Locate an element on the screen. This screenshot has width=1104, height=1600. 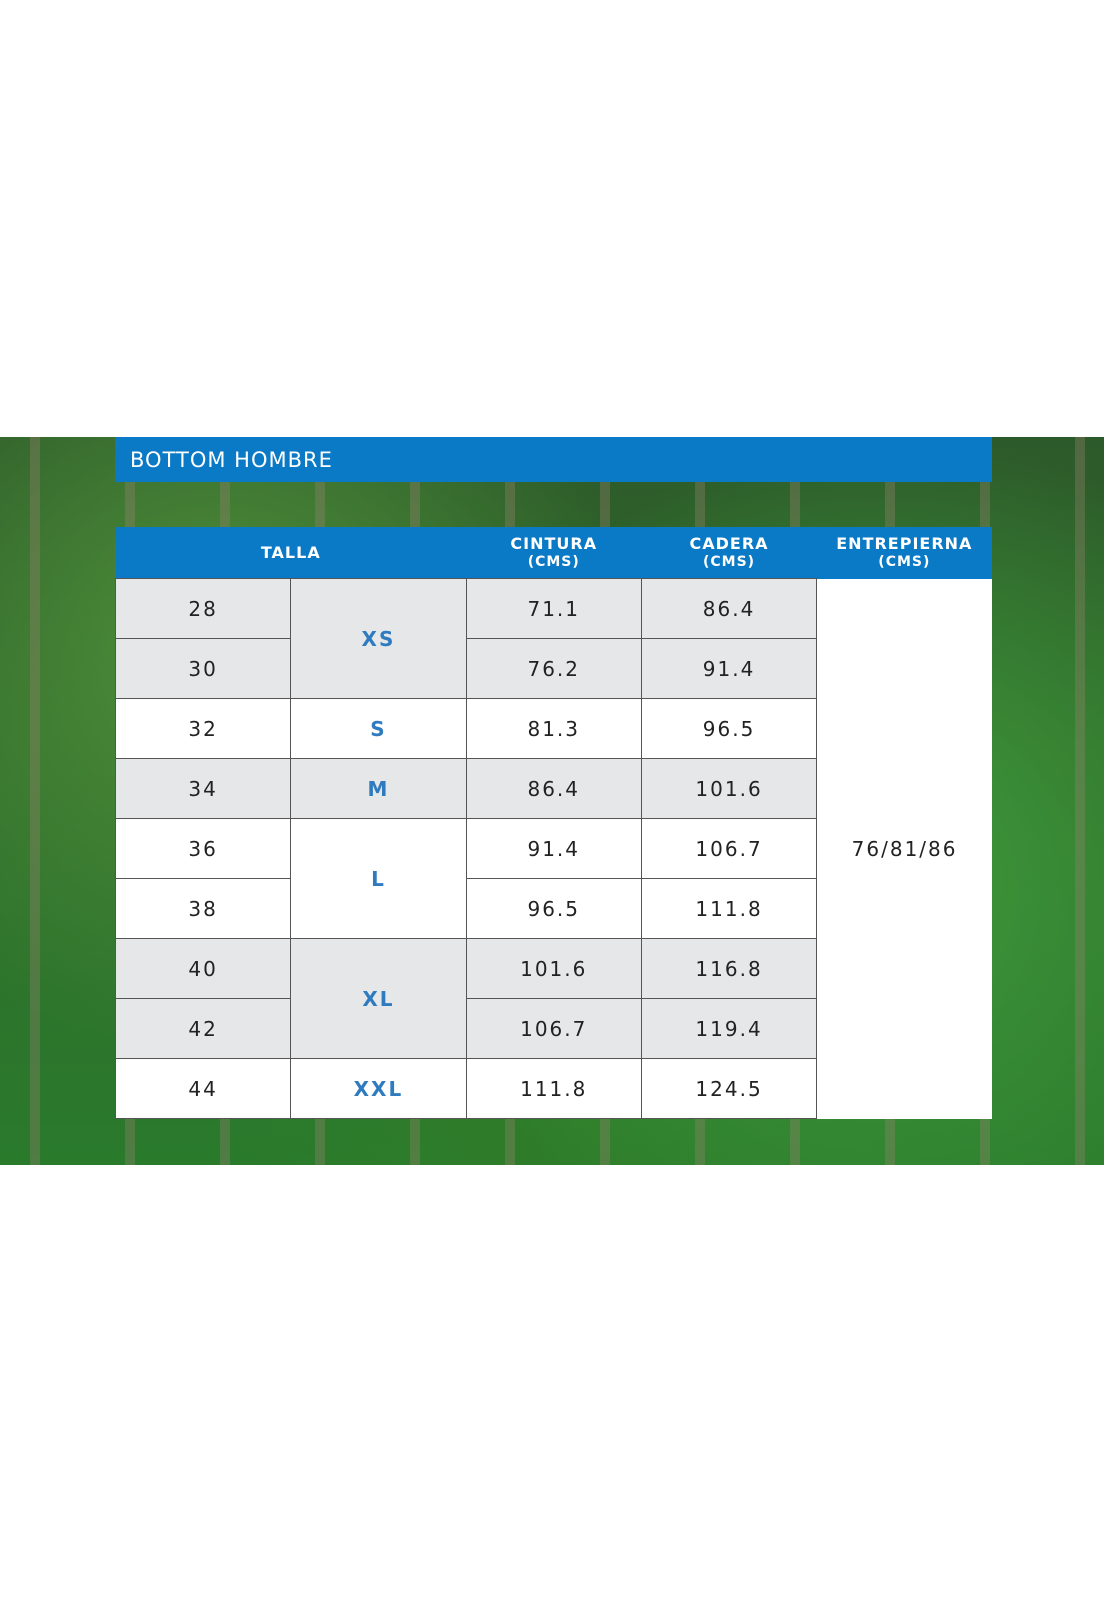
header-entrepierna: ENTREPIERNA (CMS) is located at coordinates (904, 553).